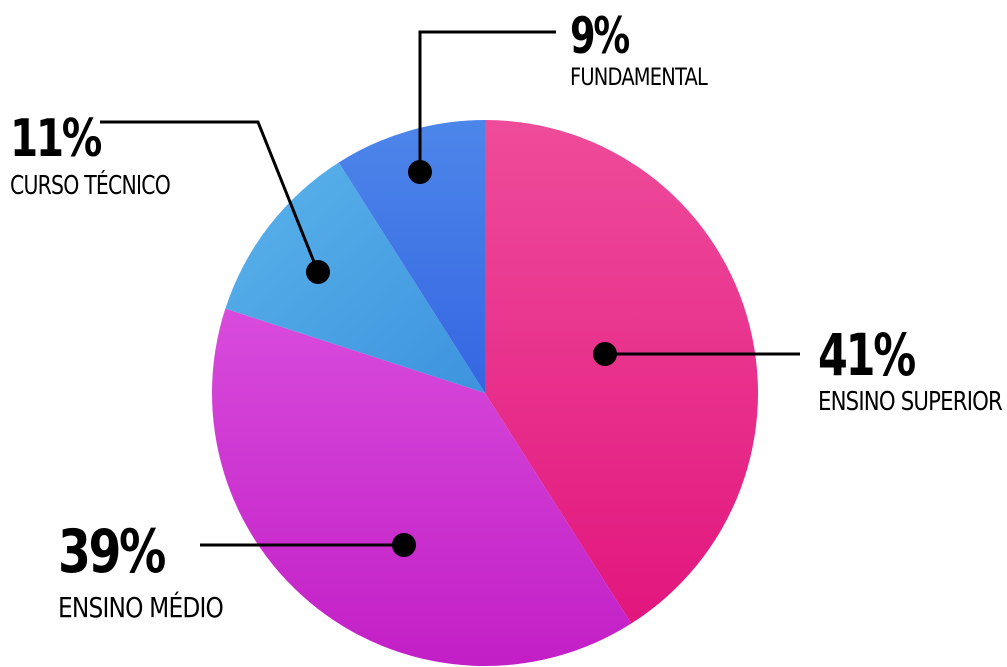 The width and height of the screenshot is (1007, 667). What do you see at coordinates (318, 272) in the screenshot?
I see `leader-dot-curso-tecnico` at bounding box center [318, 272].